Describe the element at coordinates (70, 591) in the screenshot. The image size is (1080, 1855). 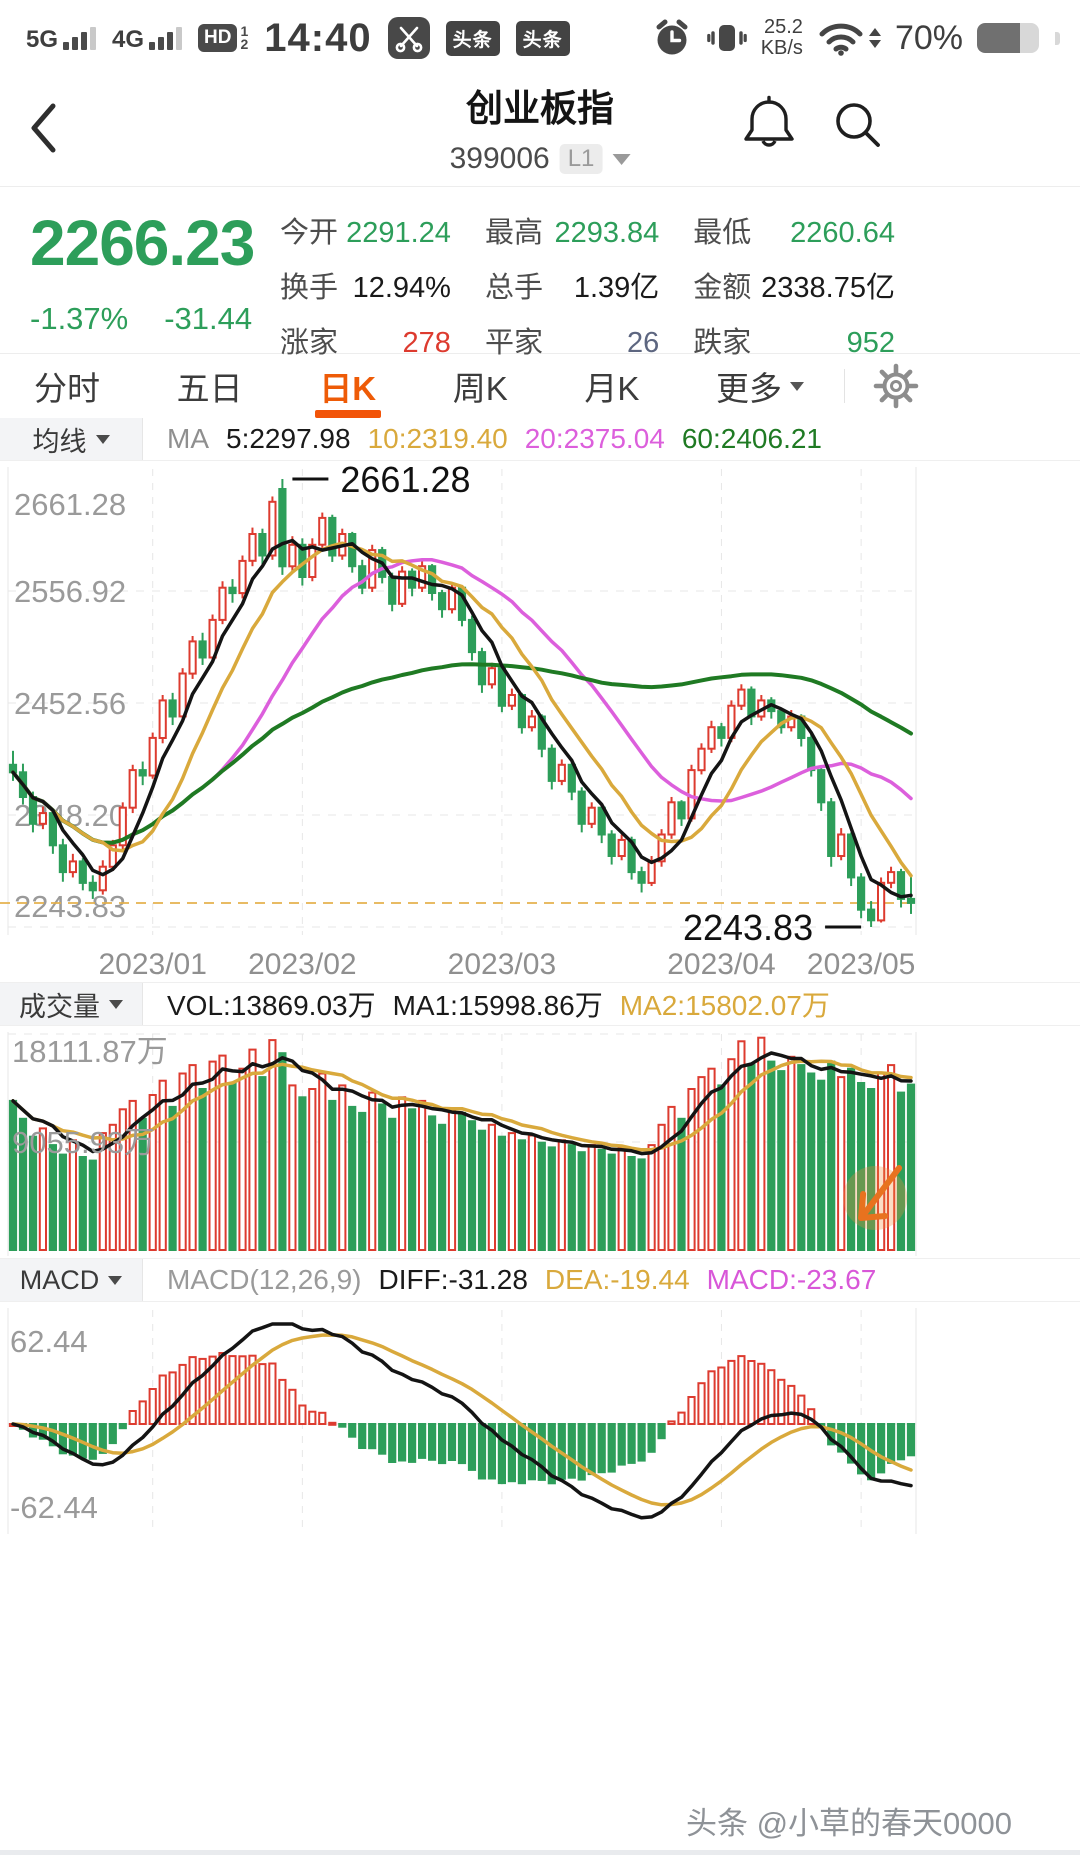
I see `svg-text: 2556.92` at that location.